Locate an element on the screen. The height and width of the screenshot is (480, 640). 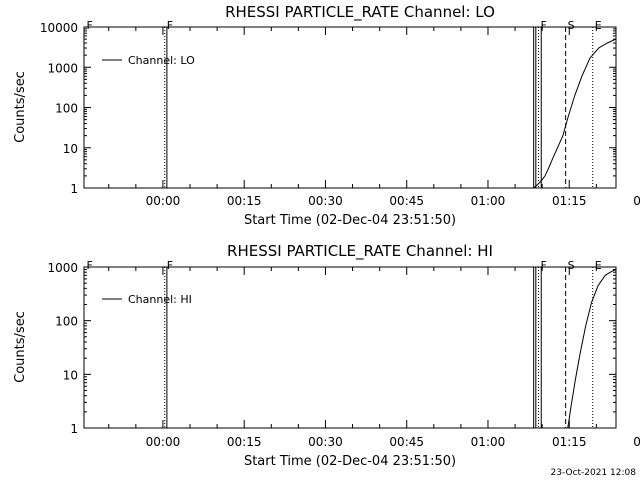
hi-legend: Channel: HI is located at coordinates (147, 299).